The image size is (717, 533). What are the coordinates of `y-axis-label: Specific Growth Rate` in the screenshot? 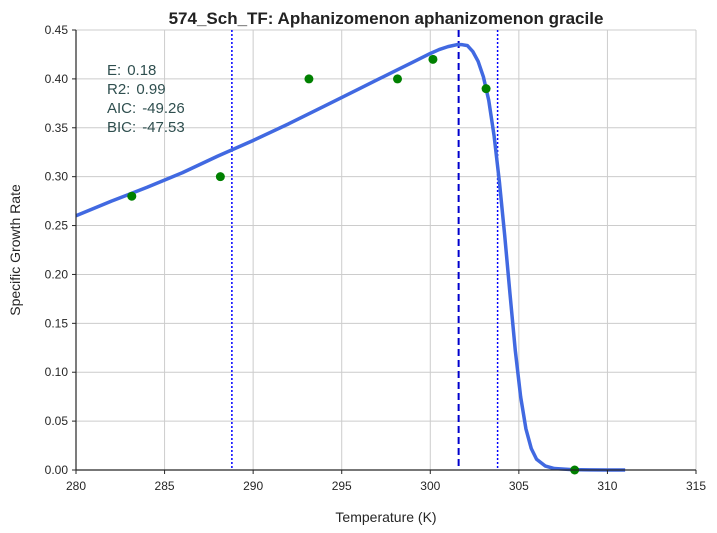 It's located at (15, 250).